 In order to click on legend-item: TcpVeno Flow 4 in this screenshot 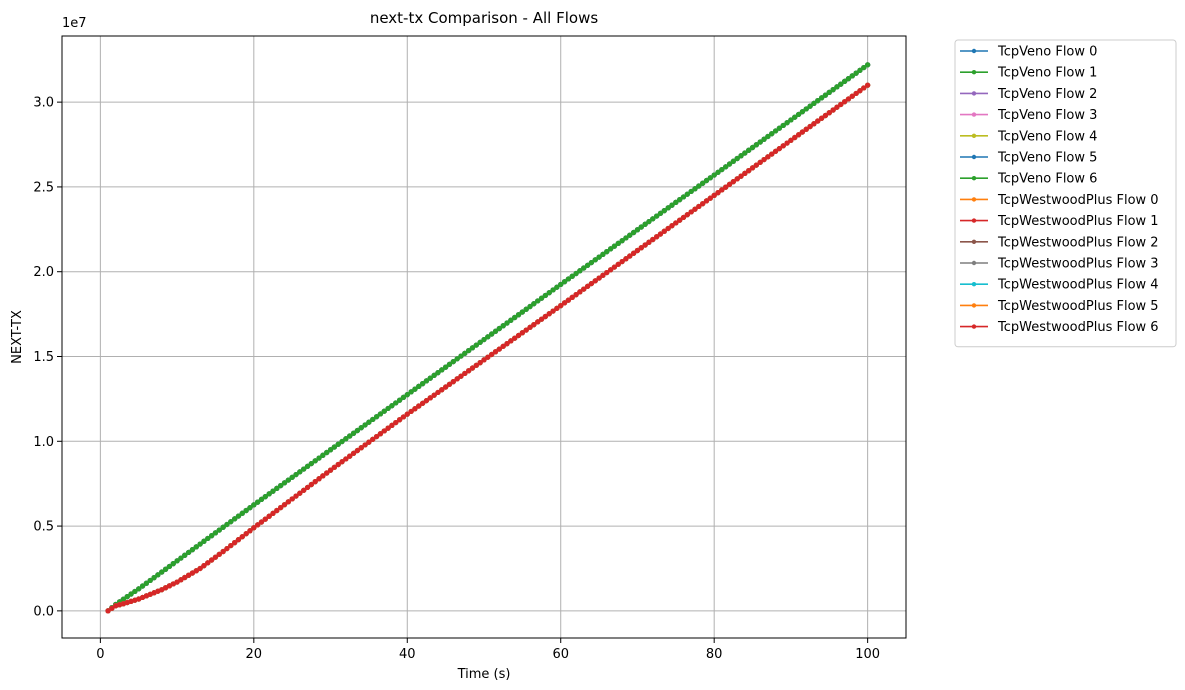, I will do `click(1028, 136)`.